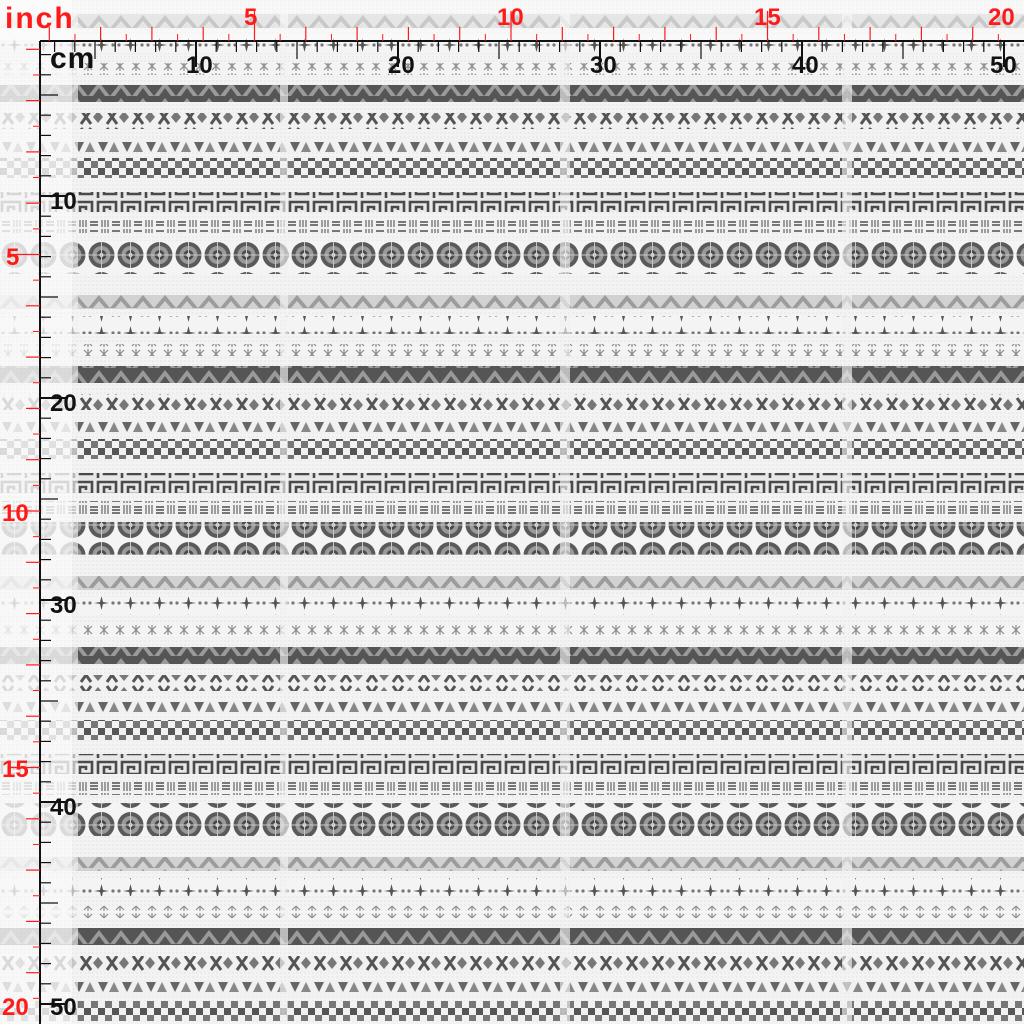  Describe the element at coordinates (1001, 17) in the screenshot. I see `inch-top-label: 20` at that location.